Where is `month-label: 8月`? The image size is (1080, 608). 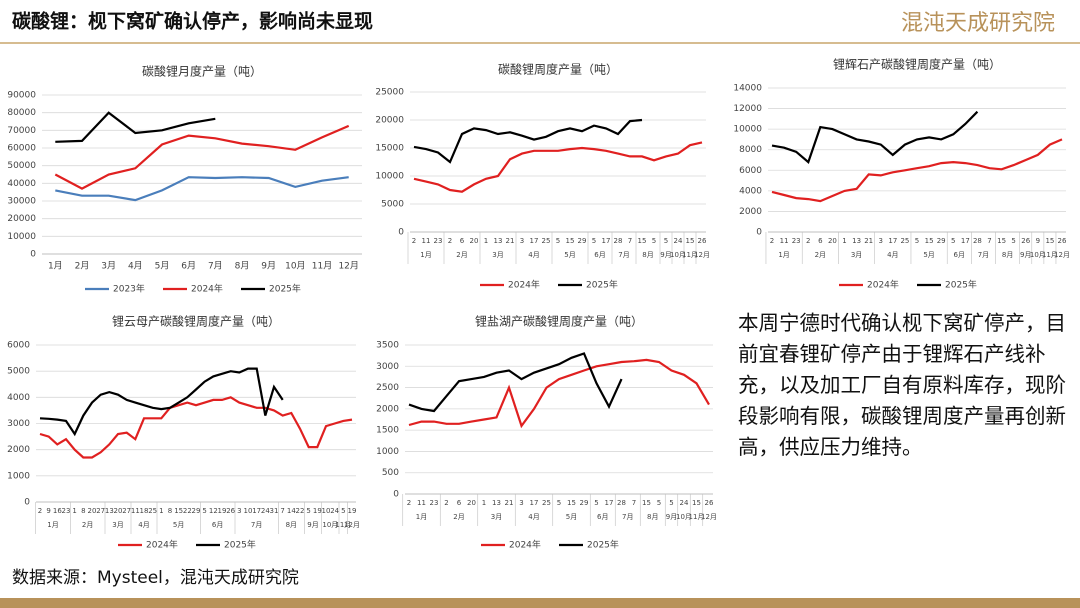
month-label: 8月 is located at coordinates (647, 255).